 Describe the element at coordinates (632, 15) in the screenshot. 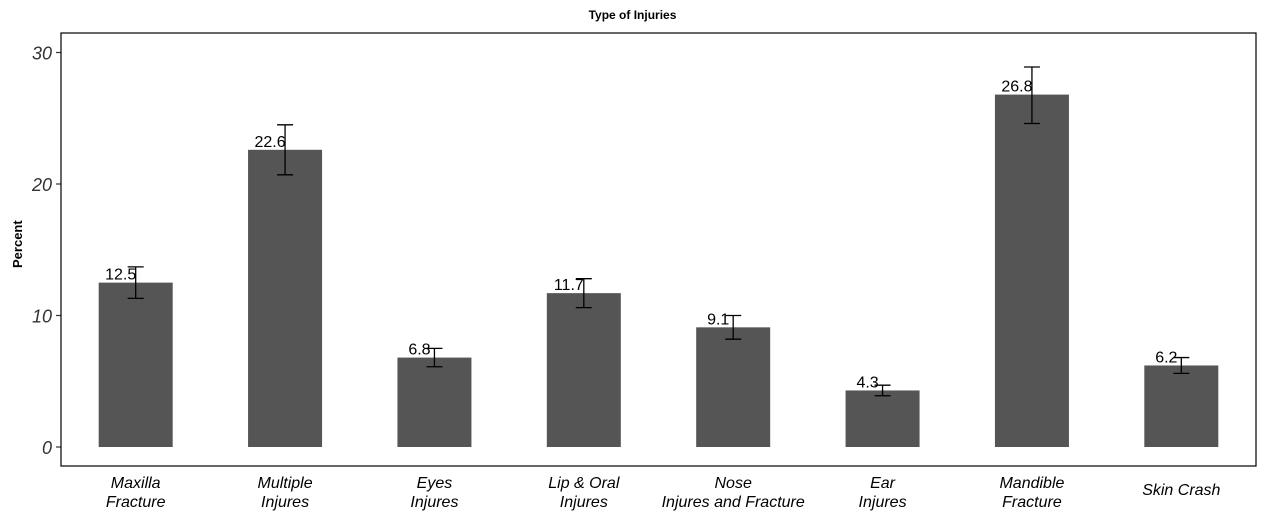

I see `chart-title: Type of Injuries` at that location.